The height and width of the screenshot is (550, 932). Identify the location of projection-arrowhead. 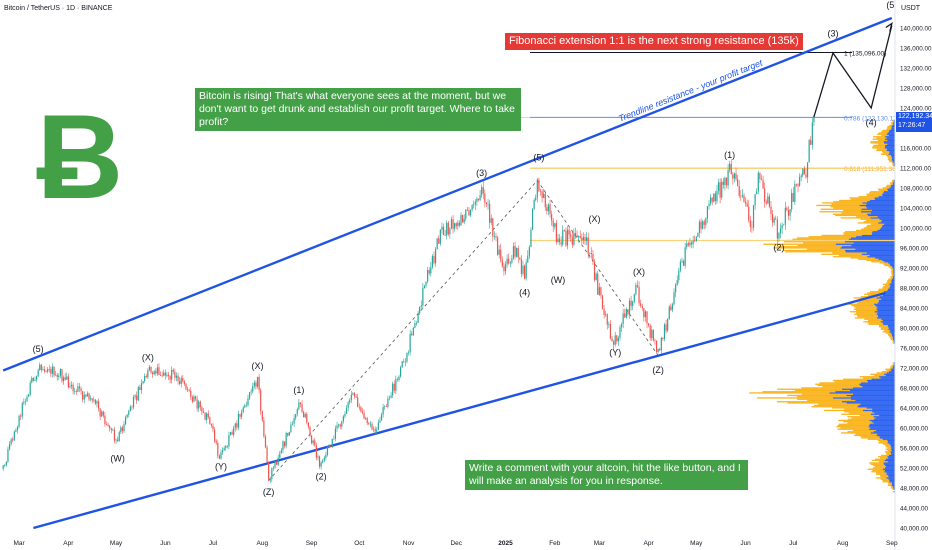
(889, 27).